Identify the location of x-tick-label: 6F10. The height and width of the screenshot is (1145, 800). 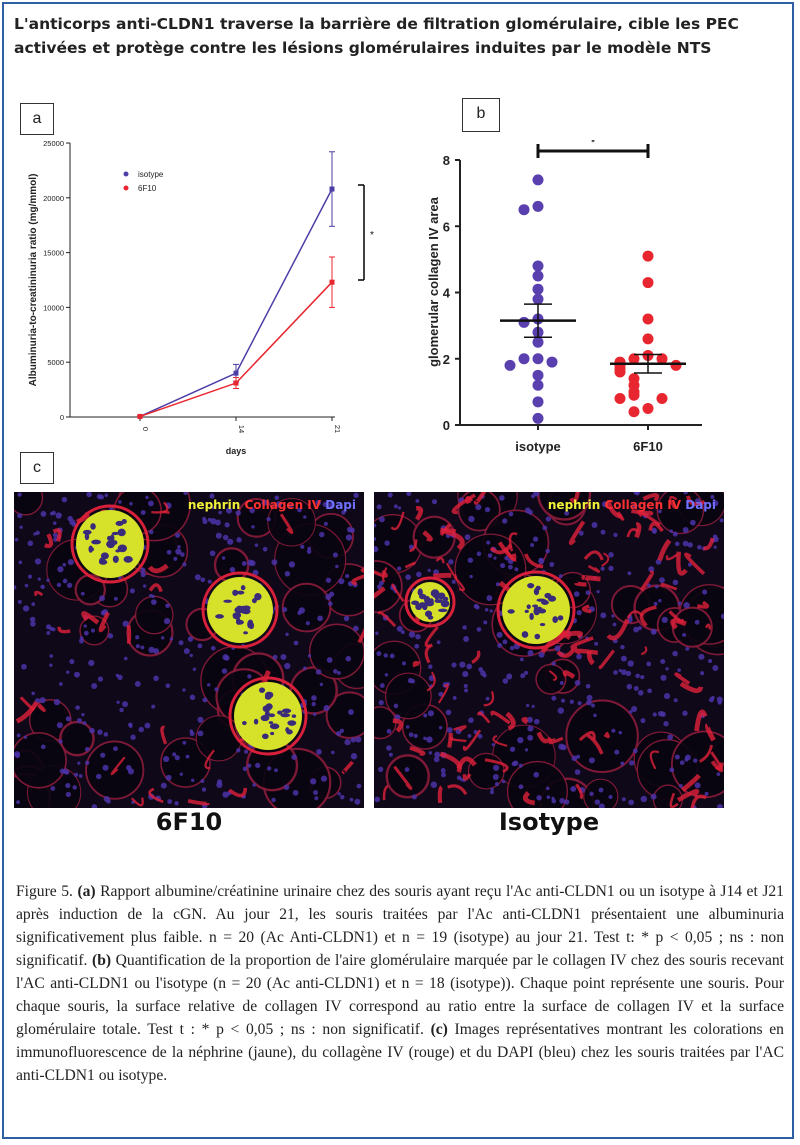
(648, 446).